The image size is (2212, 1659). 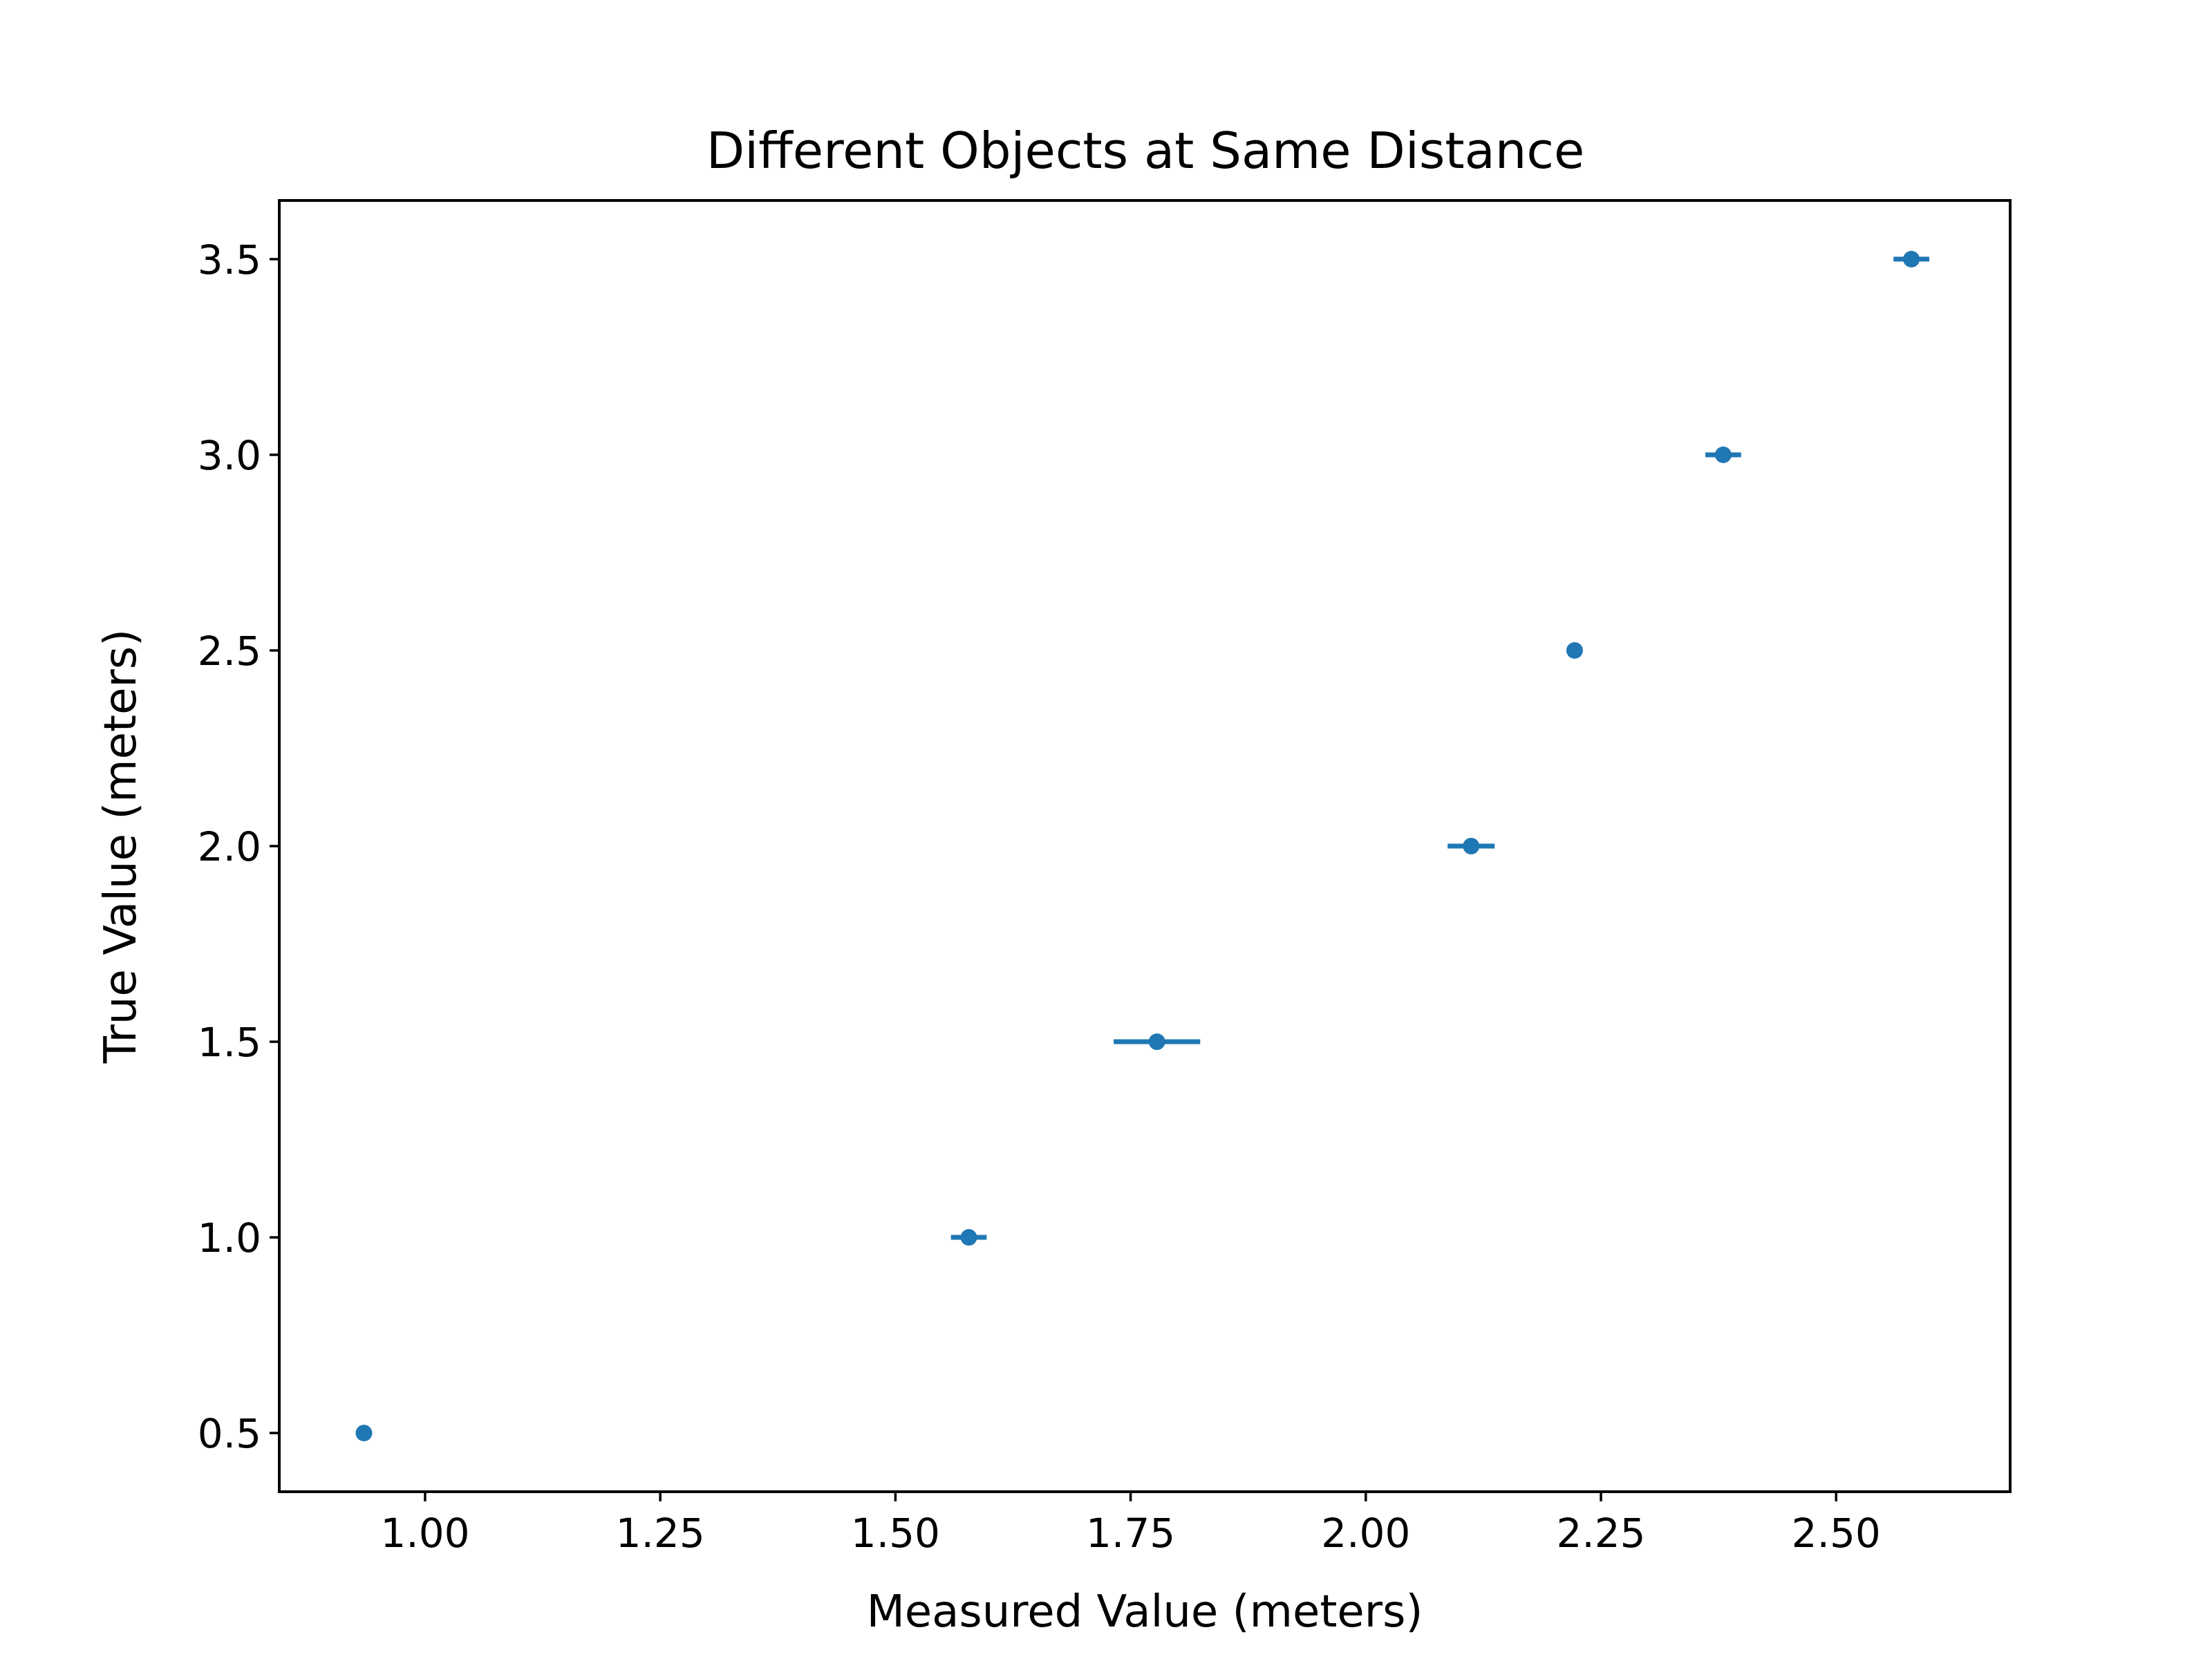 I want to click on y-tick-label: 3.0, so click(x=229, y=455).